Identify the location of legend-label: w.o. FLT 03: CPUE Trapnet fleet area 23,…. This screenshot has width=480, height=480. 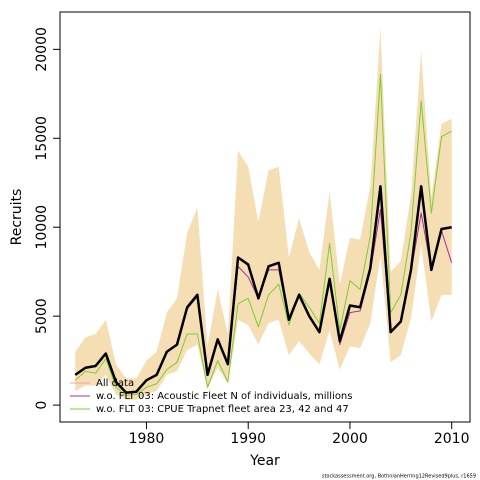
(222, 409).